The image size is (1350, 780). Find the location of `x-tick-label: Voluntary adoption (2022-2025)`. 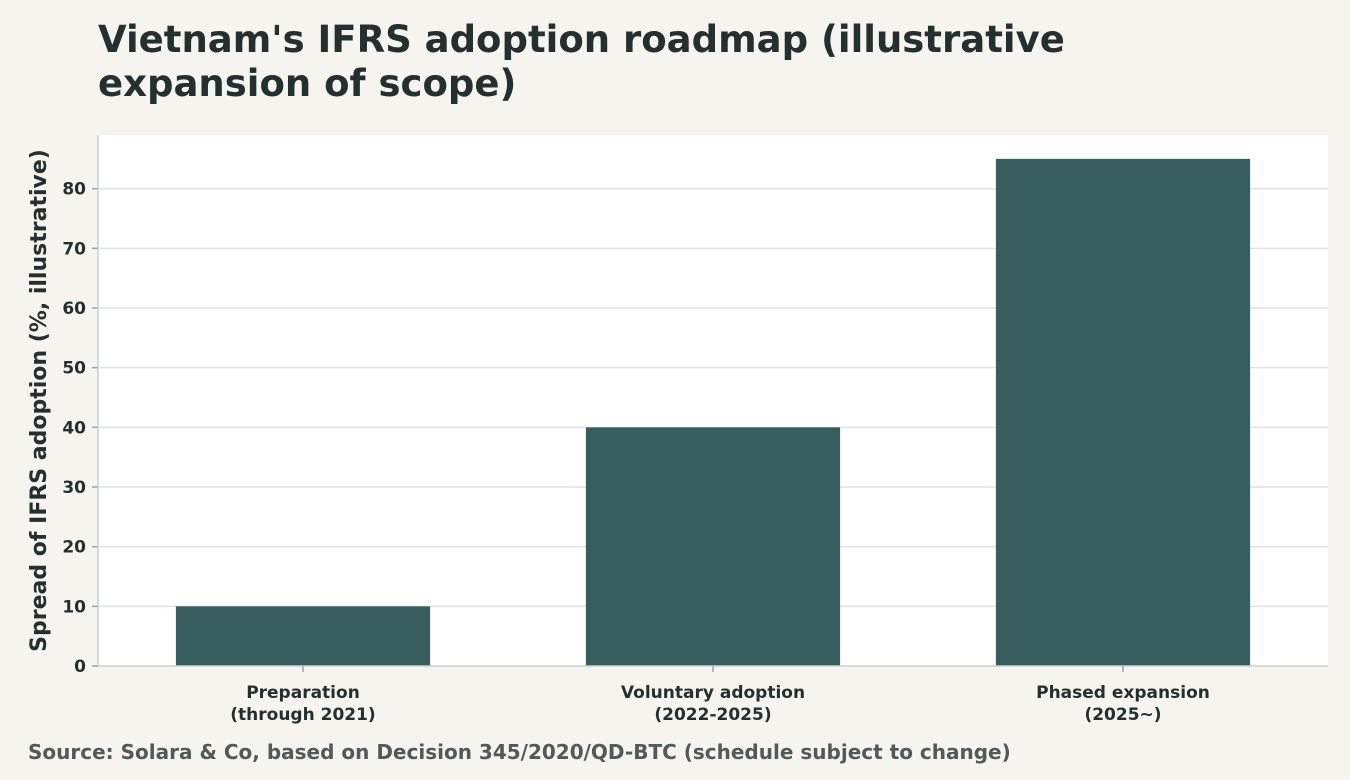

x-tick-label: Voluntary adoption (2022-2025) is located at coordinates (713, 704).